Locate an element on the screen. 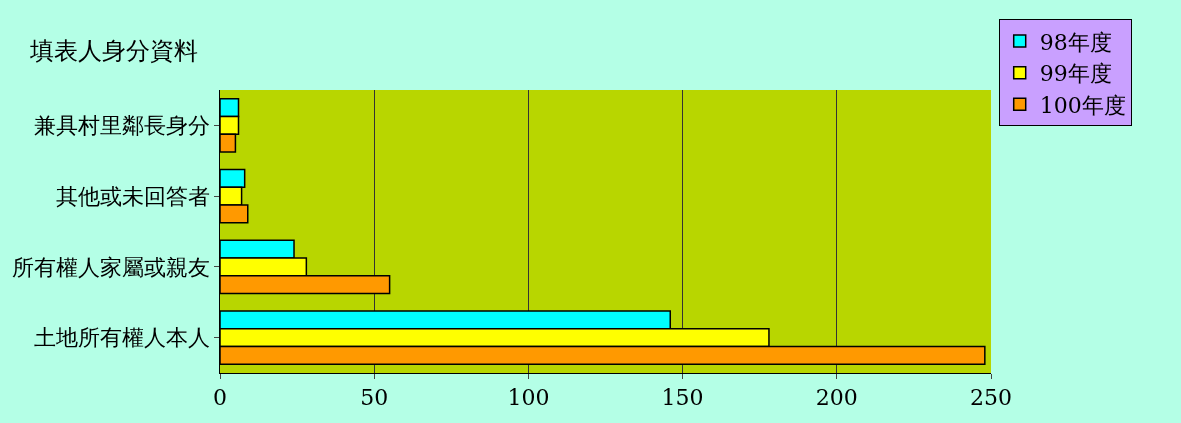  x-tick-label: 250 is located at coordinates (991, 398).